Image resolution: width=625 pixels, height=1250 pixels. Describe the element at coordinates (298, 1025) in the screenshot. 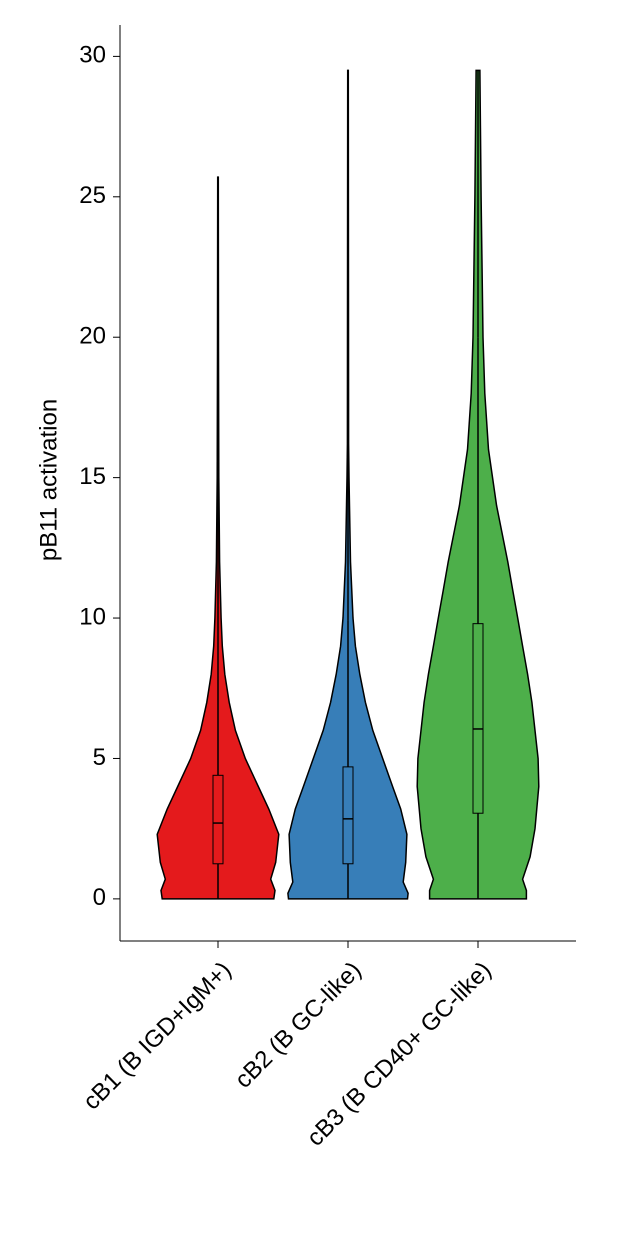

I see `x-tick-label: cB2 (B GC-like)` at that location.